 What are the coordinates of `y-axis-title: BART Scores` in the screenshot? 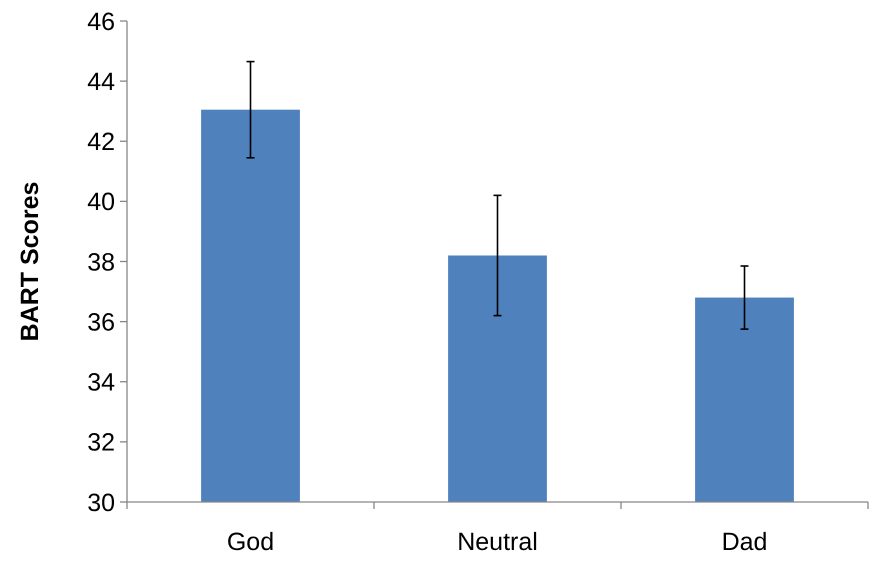 It's located at (30, 262).